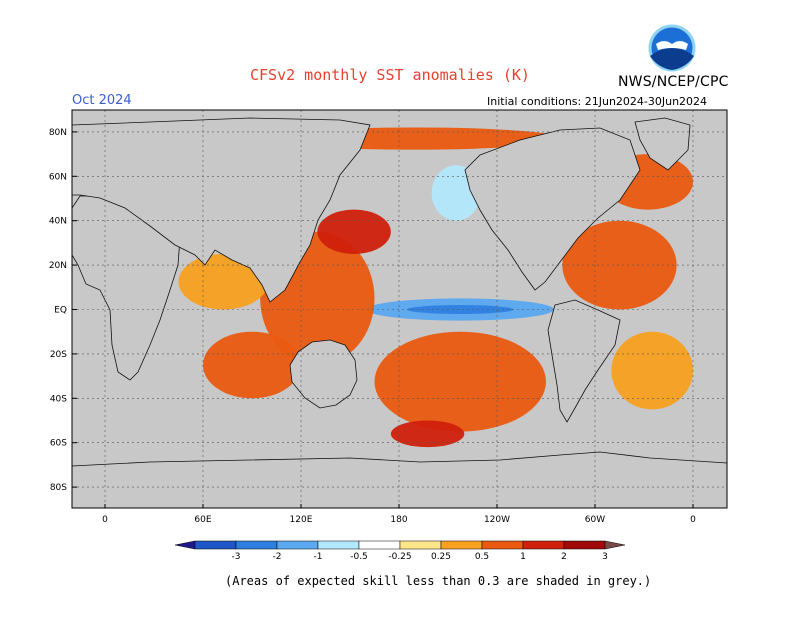 The height and width of the screenshot is (618, 800). I want to click on colorbar-tick-label: -3, so click(236, 557).